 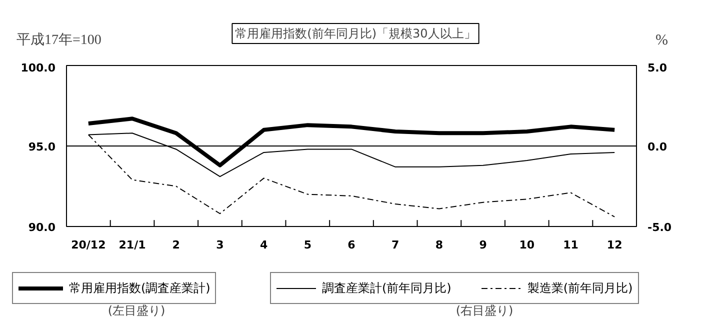 What do you see at coordinates (658, 68) in the screenshot?
I see `y2-tick-label: 5.0` at bounding box center [658, 68].